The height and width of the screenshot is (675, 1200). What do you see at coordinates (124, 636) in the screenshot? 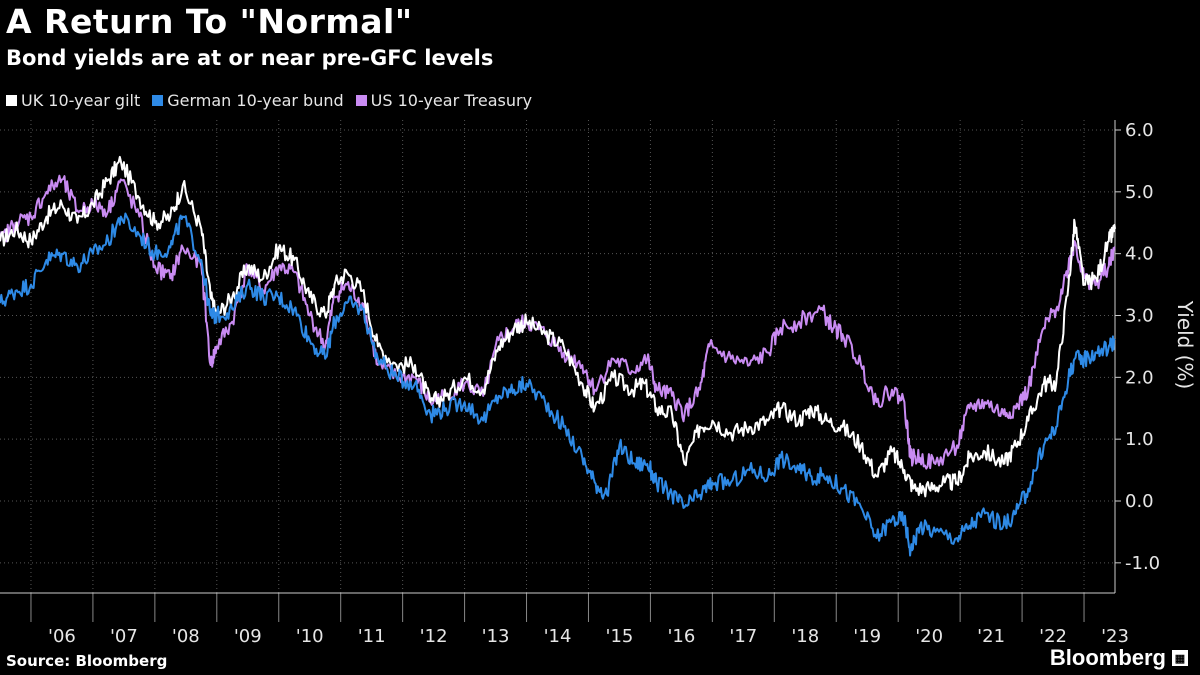
I see `x-tick-label: '07` at bounding box center [124, 636].